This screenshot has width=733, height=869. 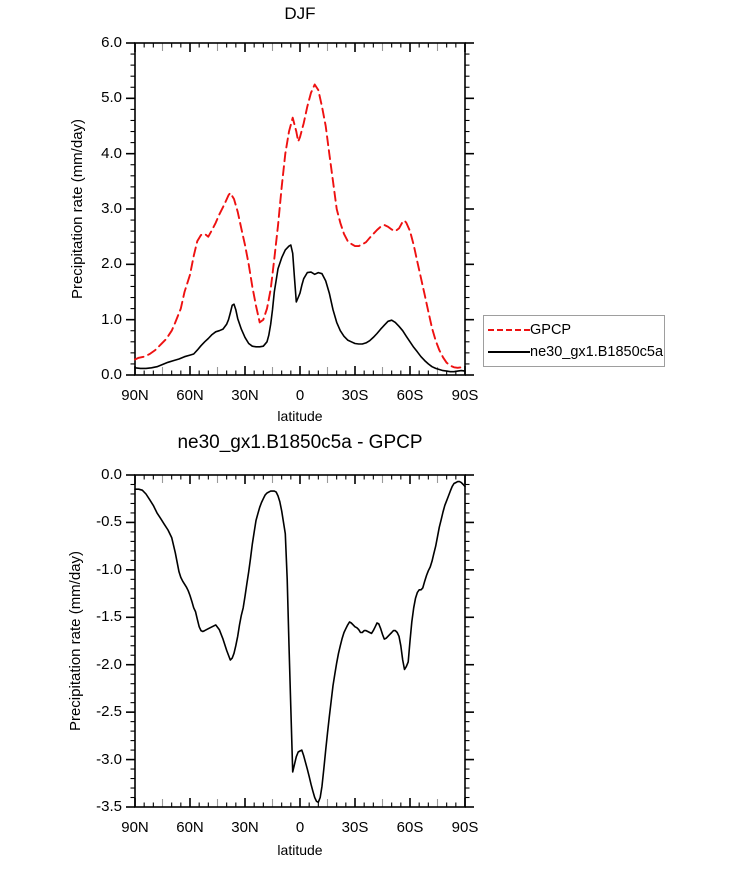 What do you see at coordinates (109, 522) in the screenshot?
I see `y-tick-label: -0.5` at bounding box center [109, 522].